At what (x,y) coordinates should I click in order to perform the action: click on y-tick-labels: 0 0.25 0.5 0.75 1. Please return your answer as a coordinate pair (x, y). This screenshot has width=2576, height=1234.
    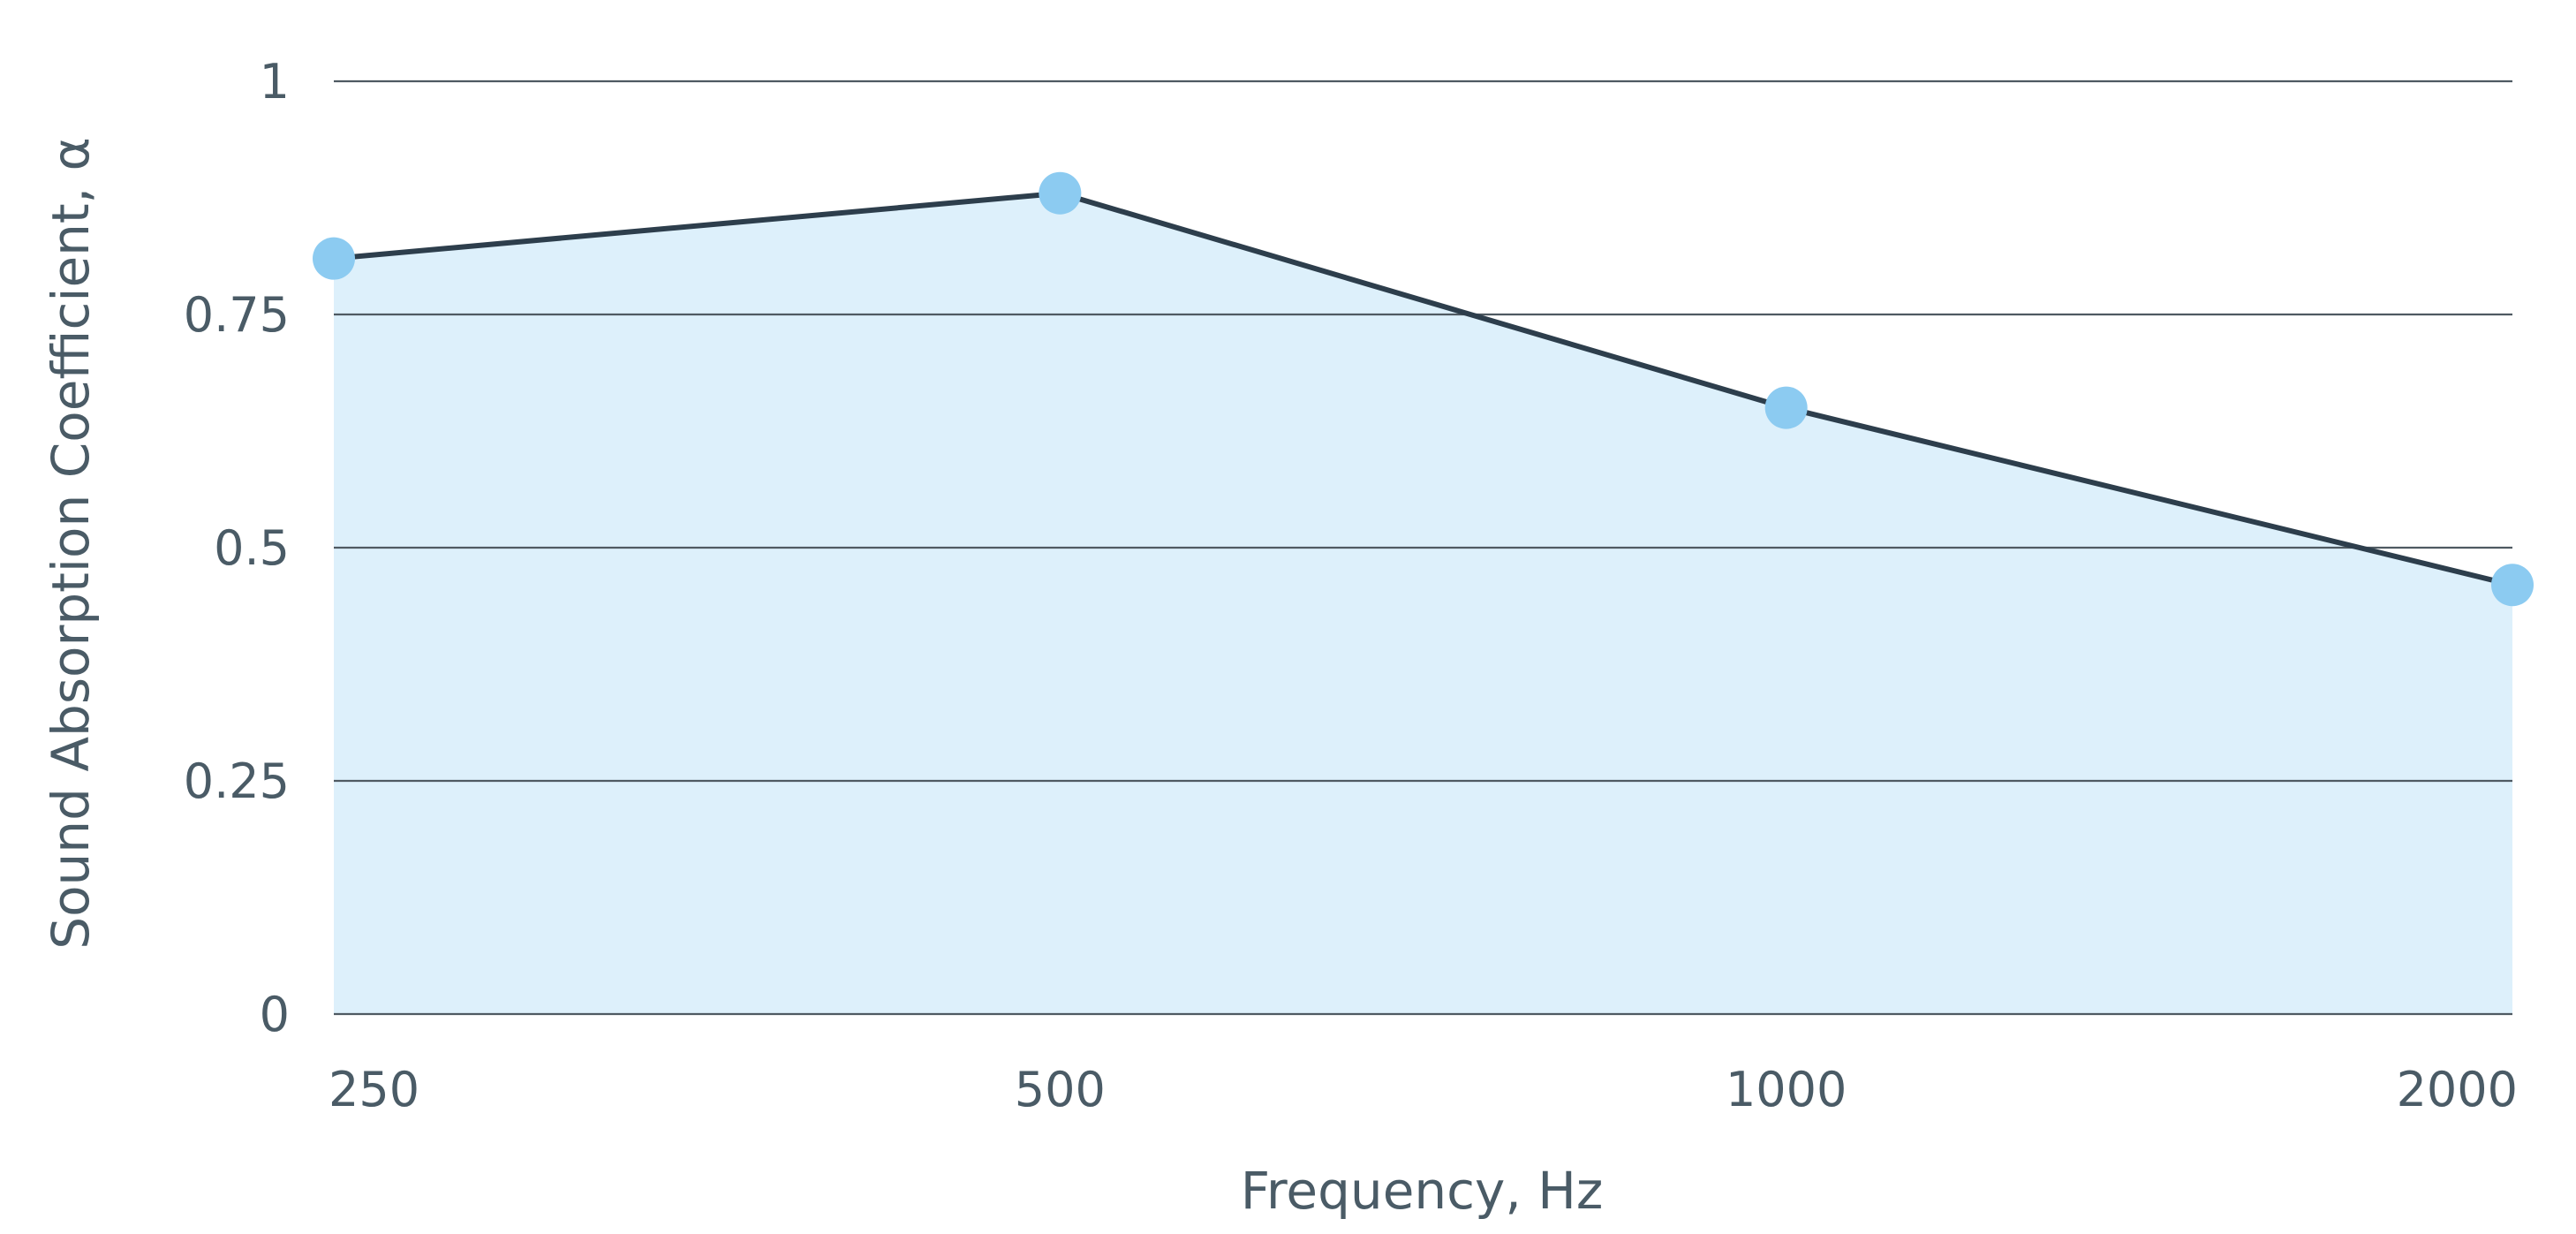
    Looking at the image, I should click on (237, 548).